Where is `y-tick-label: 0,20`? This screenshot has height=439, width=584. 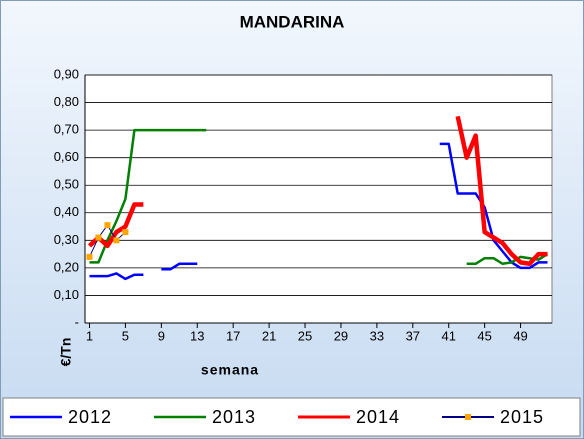 y-tick-label: 0,20 is located at coordinates (66, 266).